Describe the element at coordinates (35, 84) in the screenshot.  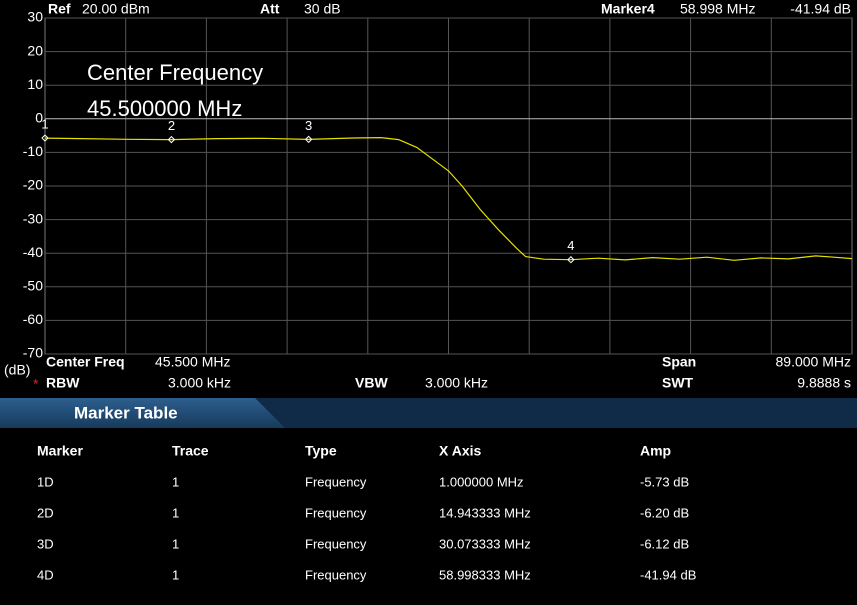
I see `y-tick-label: 10` at that location.